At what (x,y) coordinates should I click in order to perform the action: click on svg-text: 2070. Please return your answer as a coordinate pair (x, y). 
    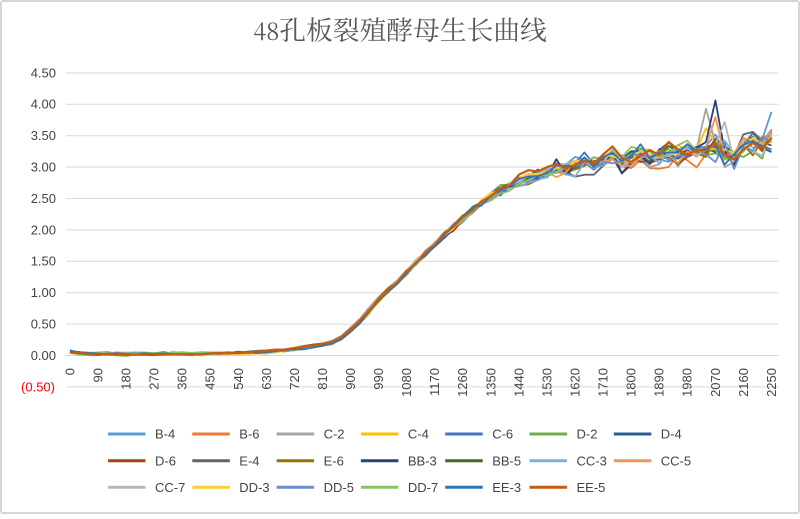
    Looking at the image, I should click on (715, 382).